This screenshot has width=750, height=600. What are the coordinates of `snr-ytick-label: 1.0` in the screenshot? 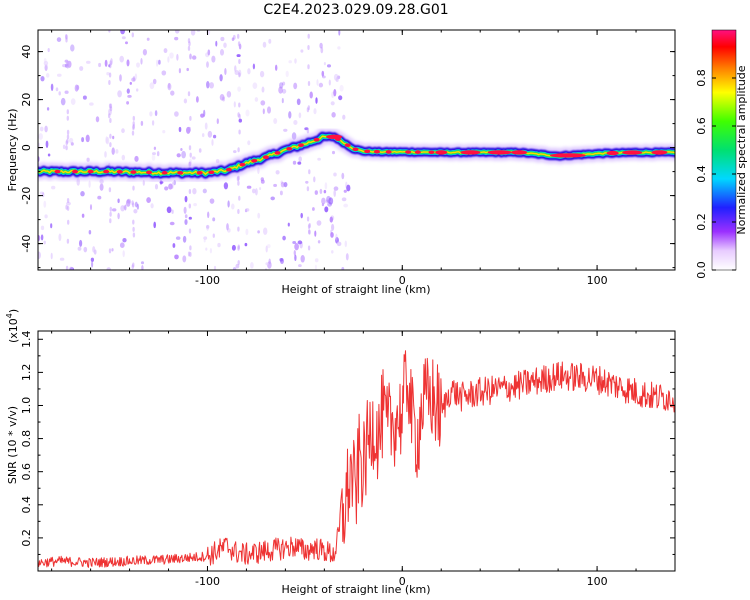 It's located at (26, 406).